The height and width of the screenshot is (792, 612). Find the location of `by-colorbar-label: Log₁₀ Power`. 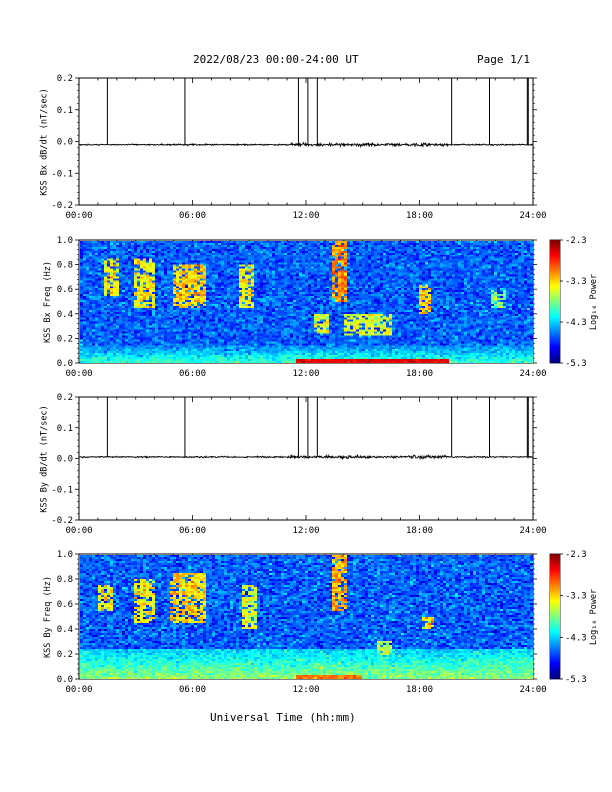

by-colorbar-label: Log₁₀ Power is located at coordinates (594, 616).